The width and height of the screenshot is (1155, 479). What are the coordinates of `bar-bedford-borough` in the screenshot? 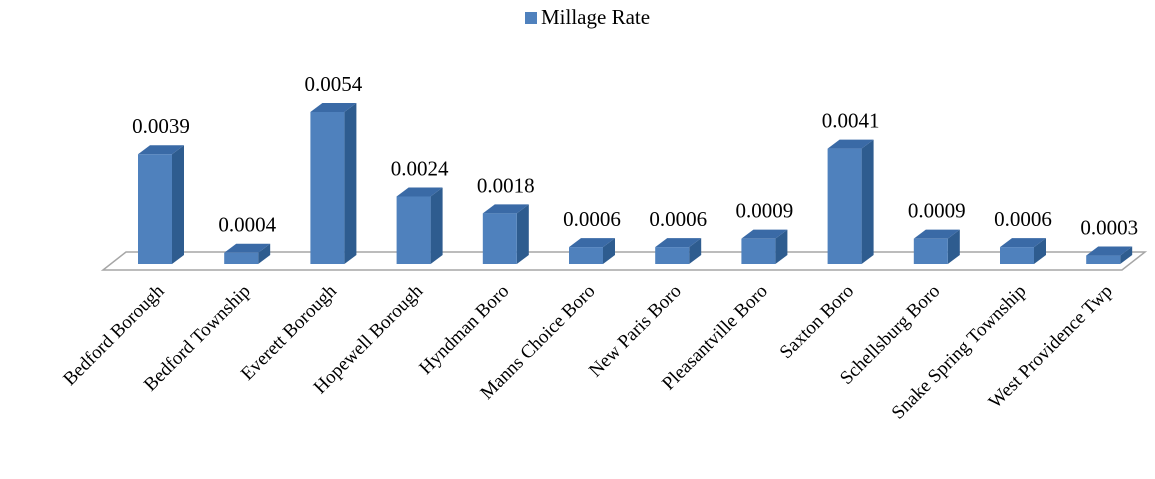 It's located at (161, 204).